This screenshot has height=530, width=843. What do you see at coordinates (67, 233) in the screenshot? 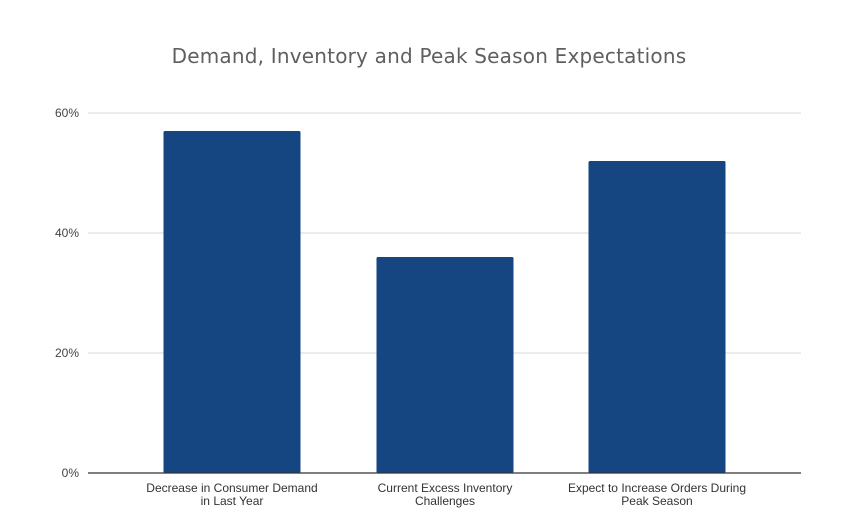
I see `y-tick-label: 40%` at bounding box center [67, 233].